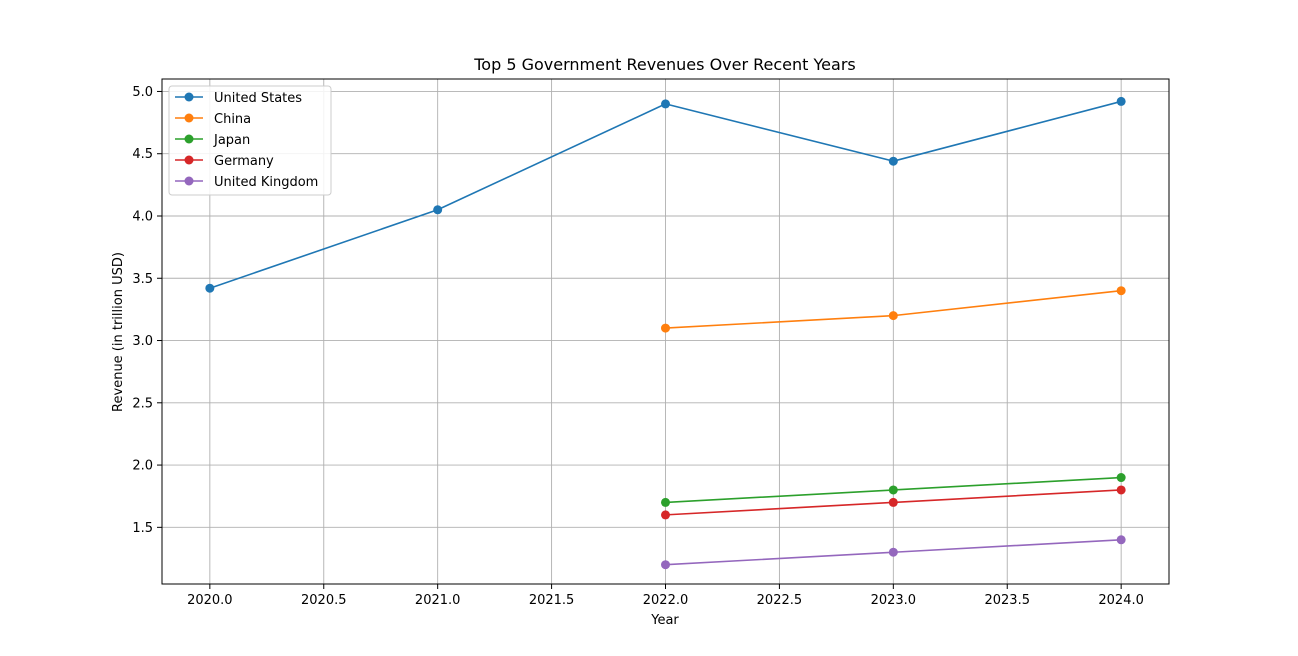 The height and width of the screenshot is (656, 1298). What do you see at coordinates (142, 92) in the screenshot?
I see `y-tick-label: 5.0` at bounding box center [142, 92].